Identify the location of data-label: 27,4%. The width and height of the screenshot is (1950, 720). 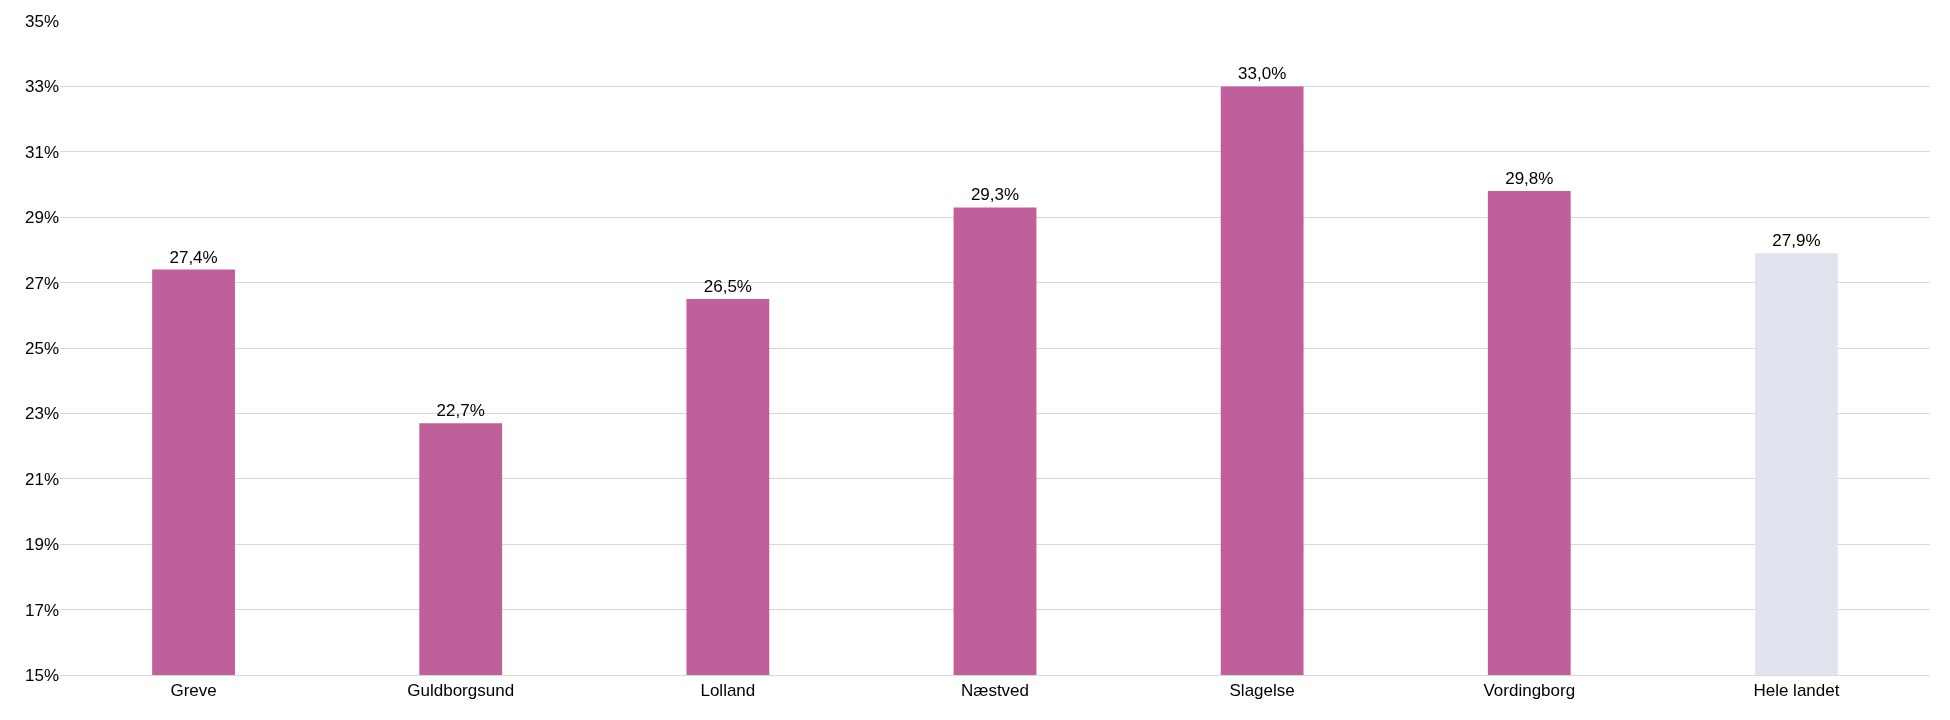
(193, 257).